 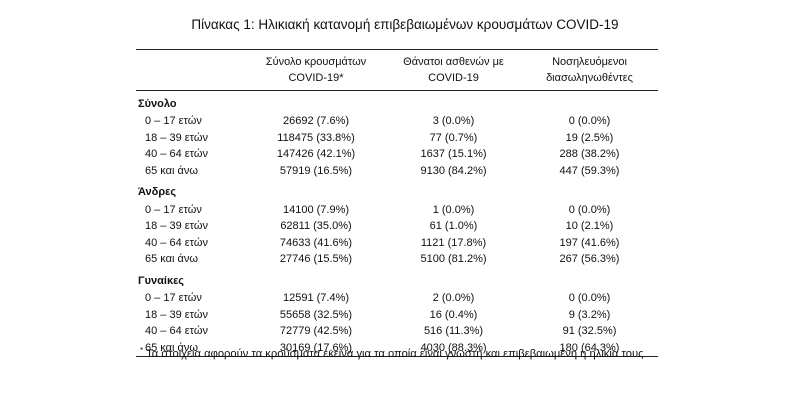 What do you see at coordinates (453, 226) in the screenshot?
I see `deaths-cell: 61 (1.0%)` at bounding box center [453, 226].